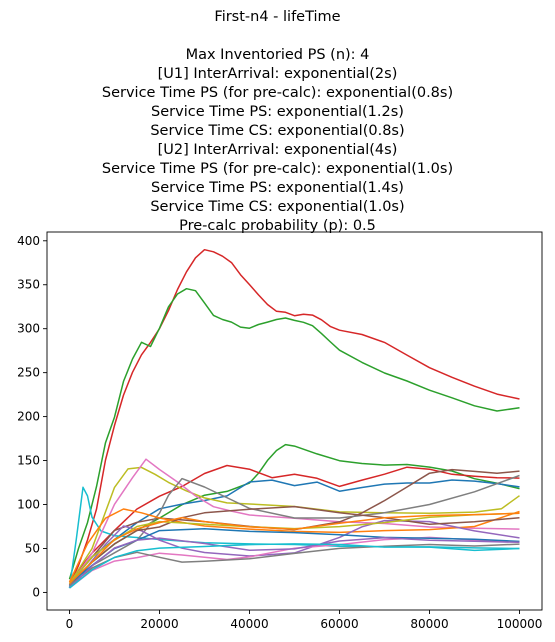  I want to click on subtitle-line: Pre-calc probability (p): 0.5, so click(277, 226).